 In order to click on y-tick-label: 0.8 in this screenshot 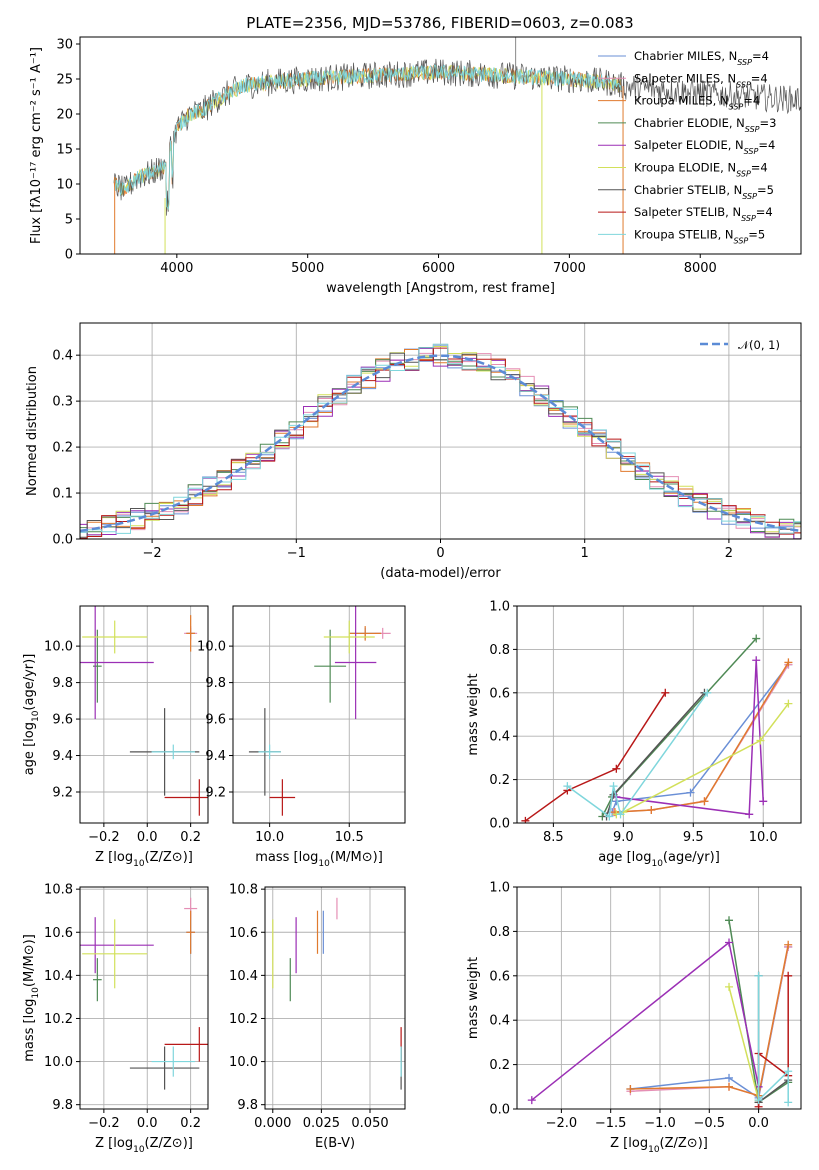, I will do `click(499, 932)`.